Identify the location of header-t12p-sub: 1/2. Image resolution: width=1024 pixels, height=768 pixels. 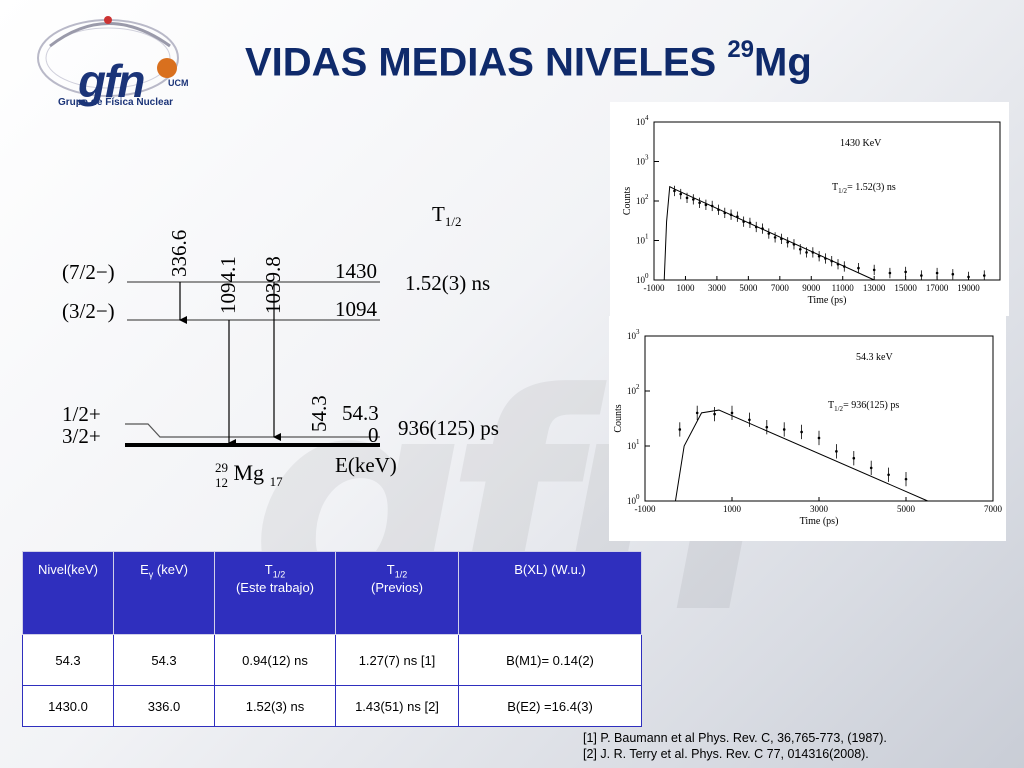
(401, 574).